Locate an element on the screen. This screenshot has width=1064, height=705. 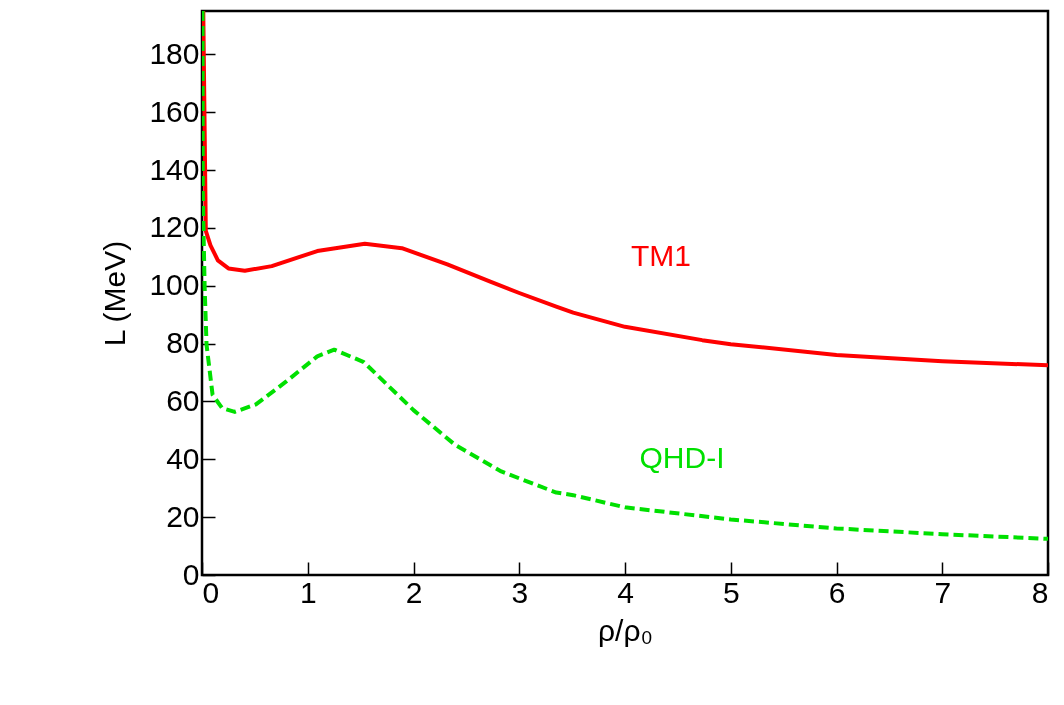
y-tick-label: 160 is located at coordinates (174, 111).